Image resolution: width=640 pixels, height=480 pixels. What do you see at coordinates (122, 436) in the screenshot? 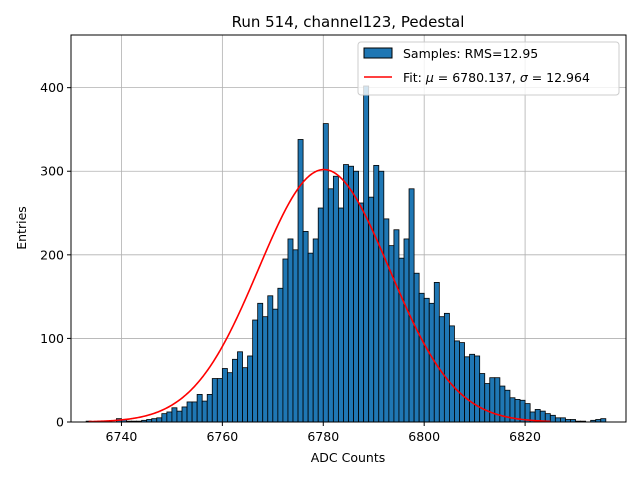
I see `x-tick-label: 6740` at bounding box center [122, 436].